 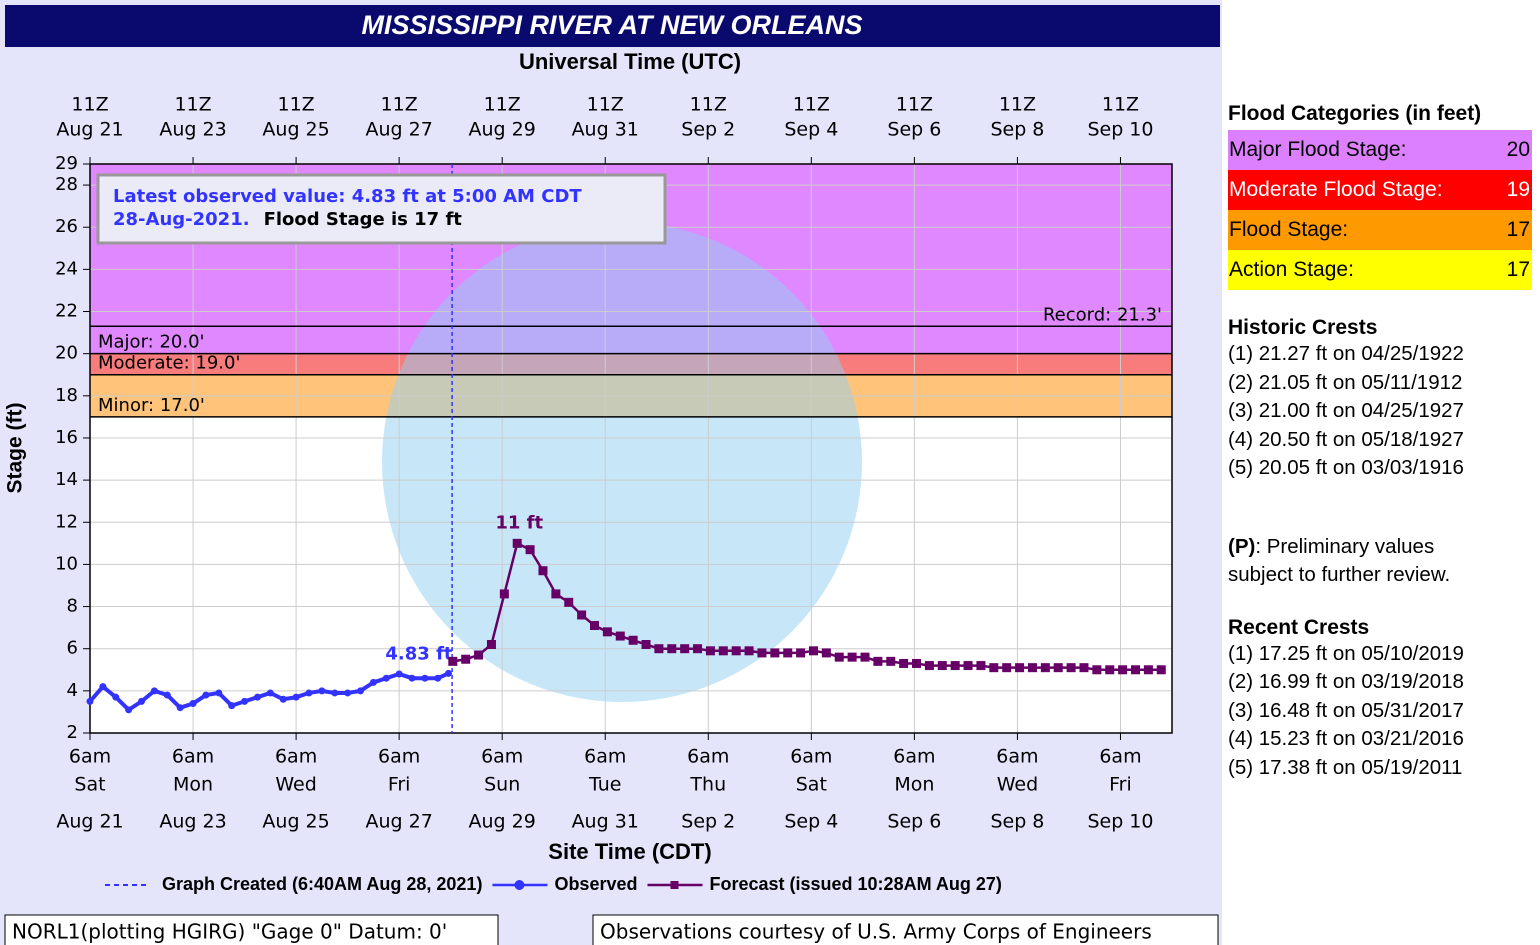 What do you see at coordinates (1102, 314) in the screenshot?
I see `flood-label: Record: 21.3'` at bounding box center [1102, 314].